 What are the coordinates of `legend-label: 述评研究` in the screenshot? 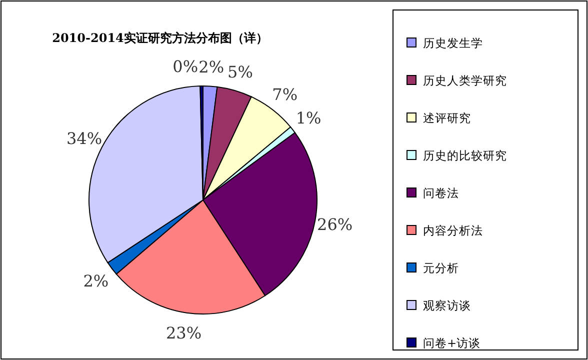 It's located at (447, 118).